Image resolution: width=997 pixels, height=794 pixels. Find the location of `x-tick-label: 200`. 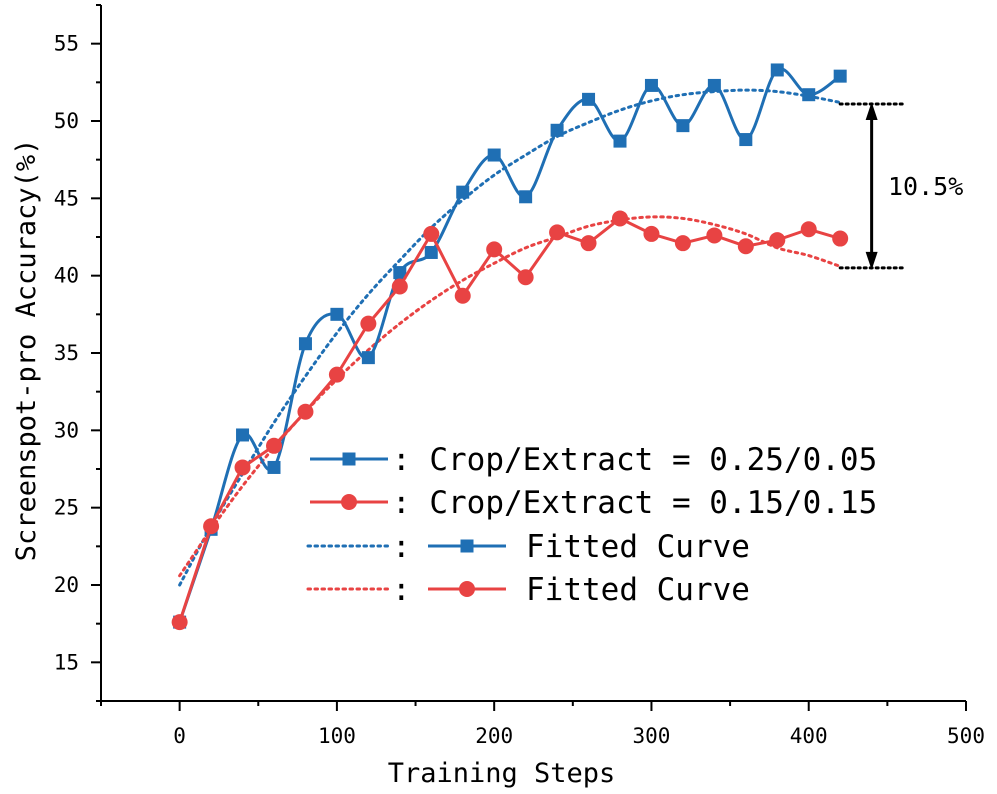

x-tick-label: 200 is located at coordinates (494, 736).